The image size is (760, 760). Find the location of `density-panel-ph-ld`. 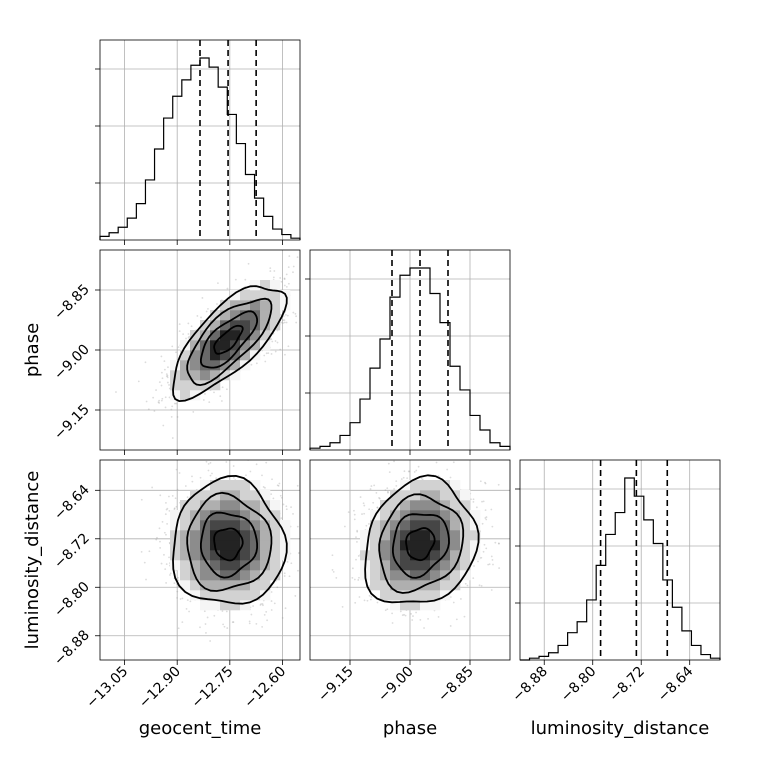

density-panel-ph-ld is located at coordinates (420, 554).